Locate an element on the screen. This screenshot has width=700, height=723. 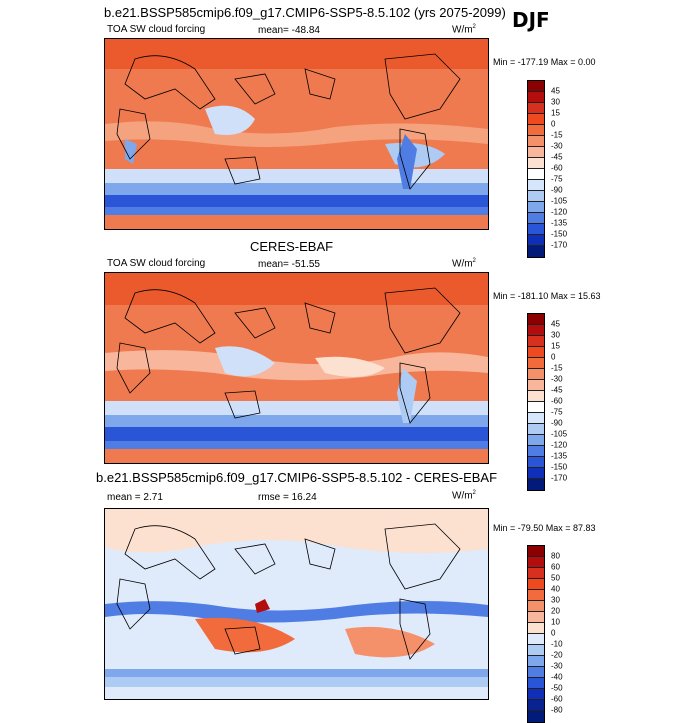
colorbar-tick-label: -120 is located at coordinates (559, 212).